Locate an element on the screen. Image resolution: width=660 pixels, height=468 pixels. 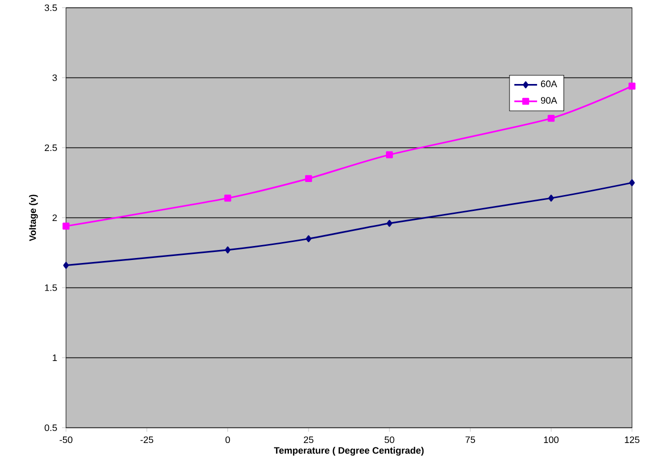
x-tick-label: 0 is located at coordinates (227, 440).